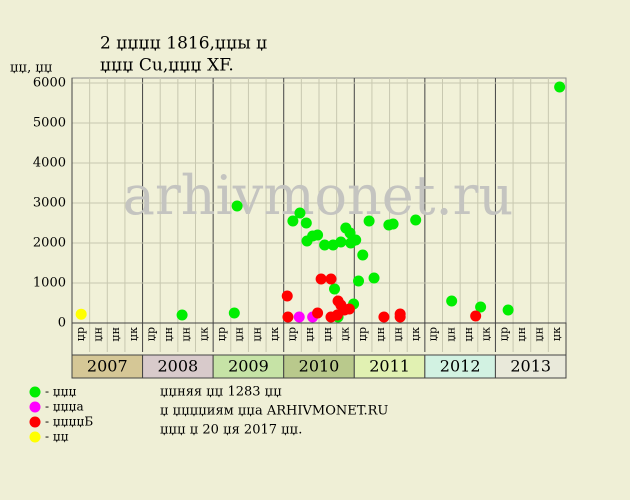 The image size is (630, 500). I want to click on year-label: 2013, so click(530, 366).